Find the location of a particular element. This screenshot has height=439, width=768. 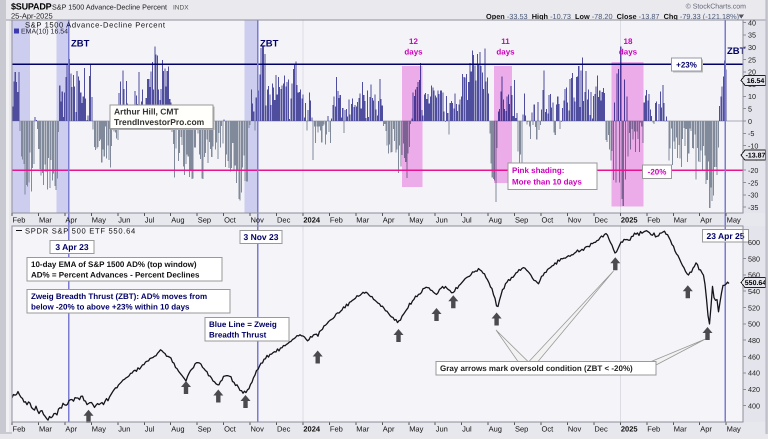

svg-text: 16.54 is located at coordinates (756, 81).